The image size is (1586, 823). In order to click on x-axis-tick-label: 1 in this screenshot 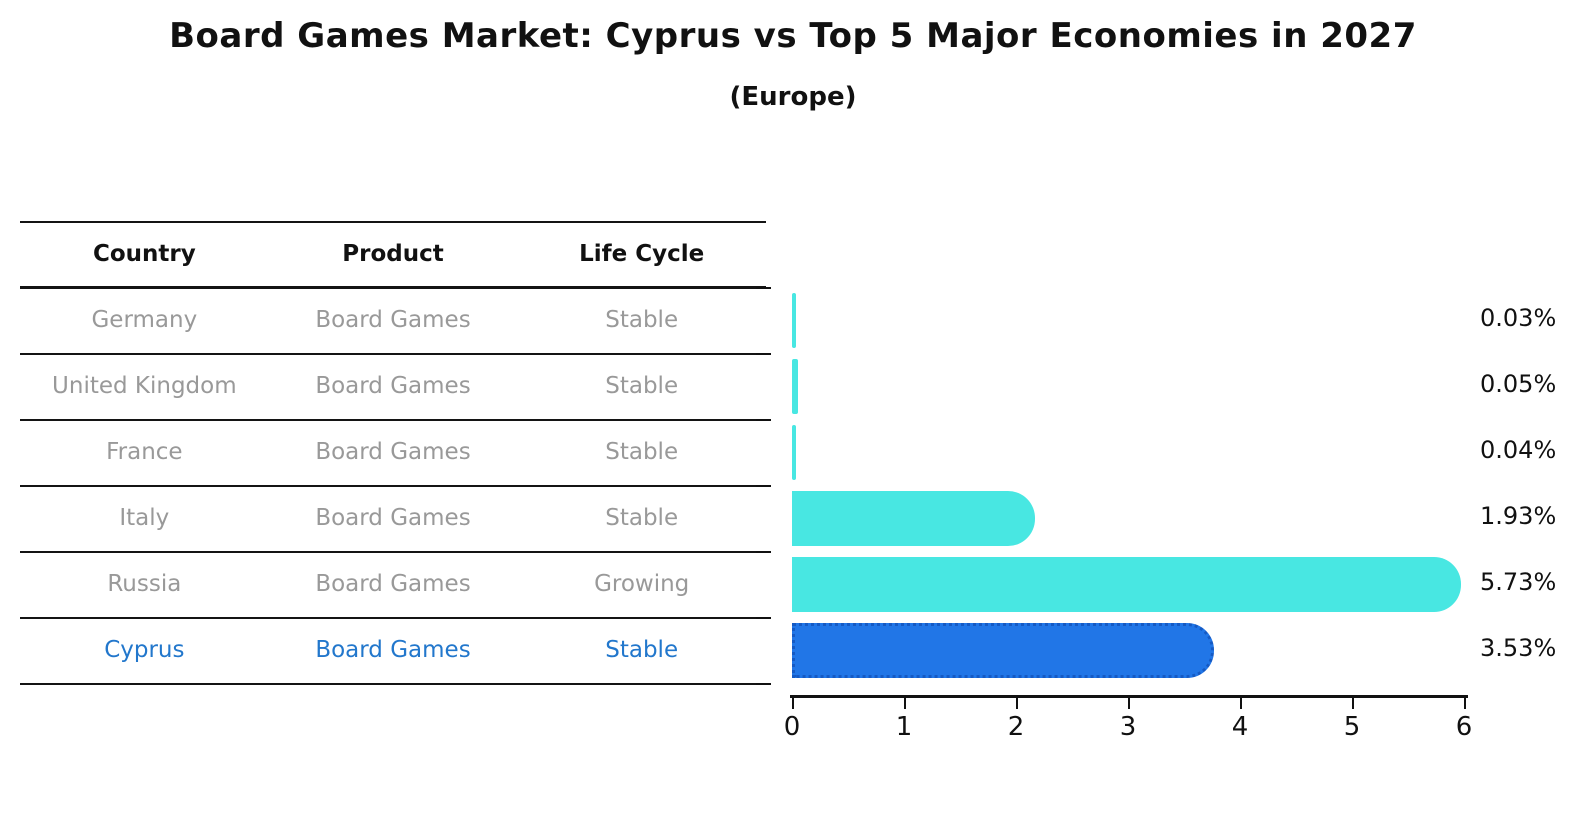, I will do `click(904, 727)`.